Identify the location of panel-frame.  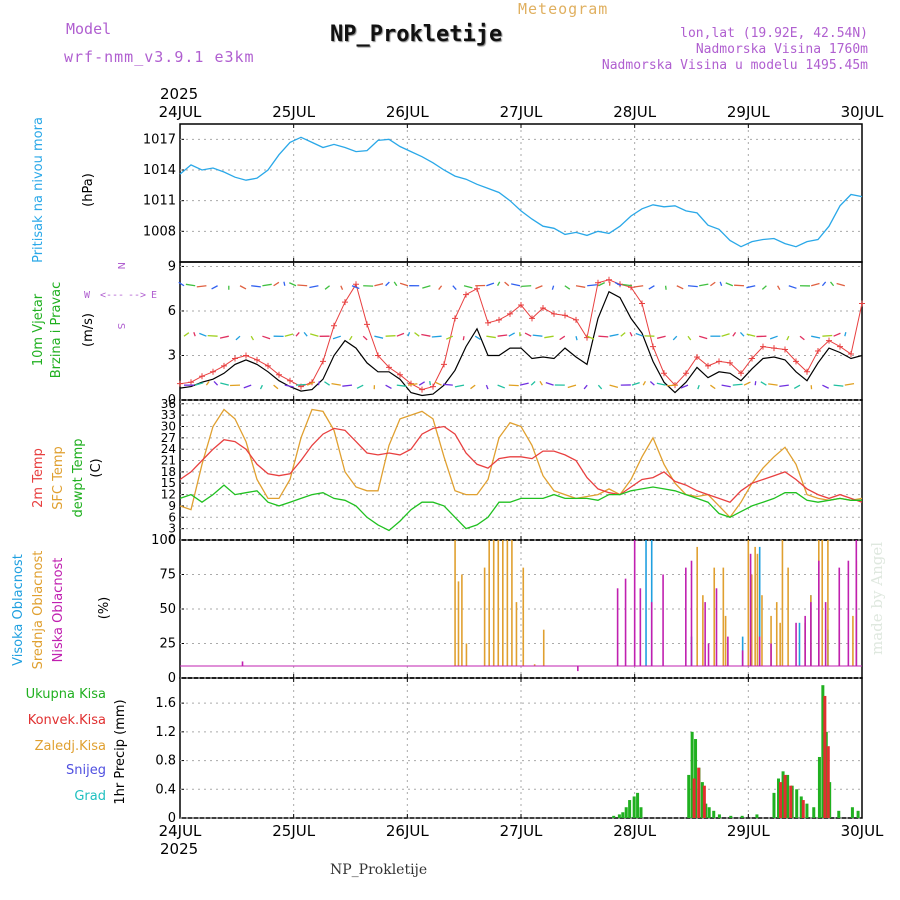
(521, 193).